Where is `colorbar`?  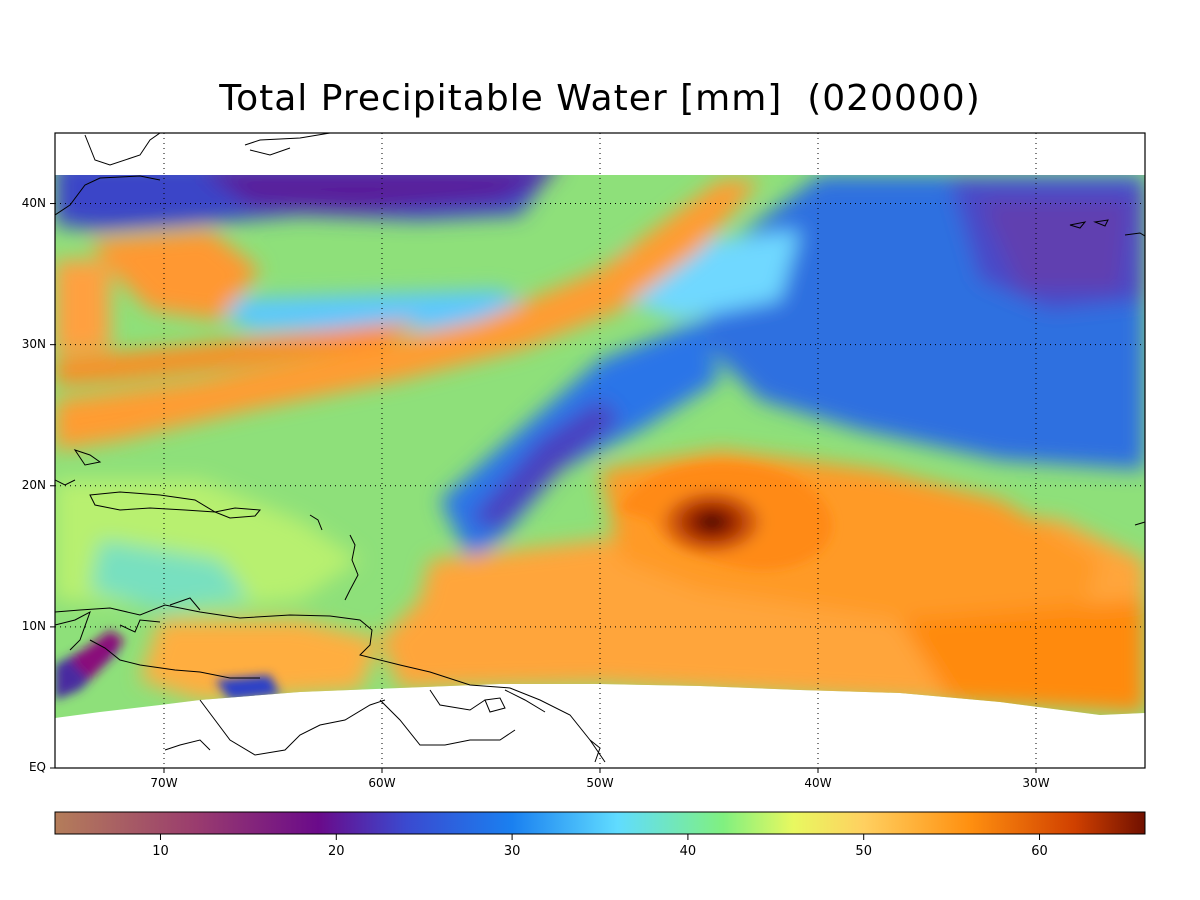 colorbar is located at coordinates (600, 823).